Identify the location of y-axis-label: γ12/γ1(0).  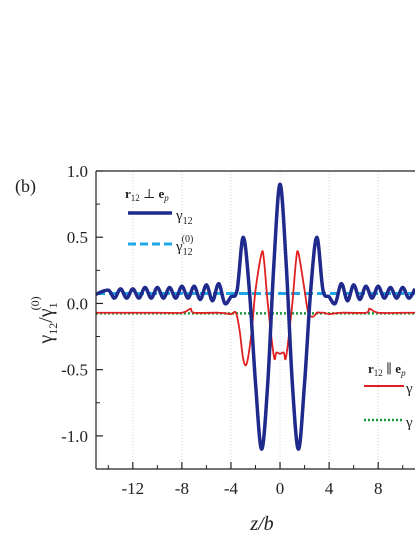
(44, 320).